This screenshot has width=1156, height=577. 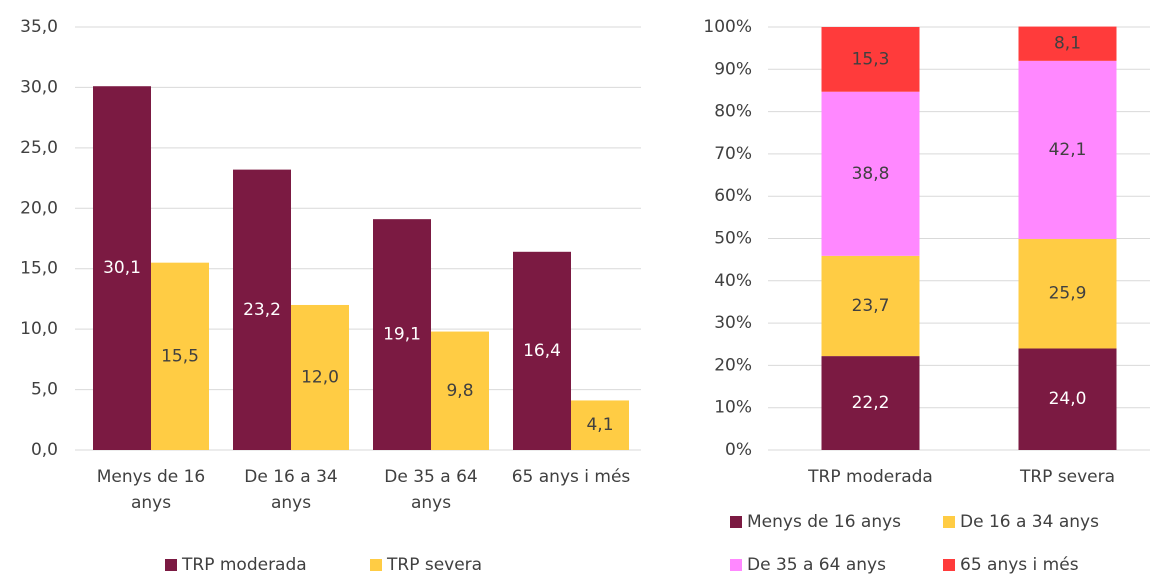 I want to click on y-tick-label: 0,0, so click(x=44, y=450).